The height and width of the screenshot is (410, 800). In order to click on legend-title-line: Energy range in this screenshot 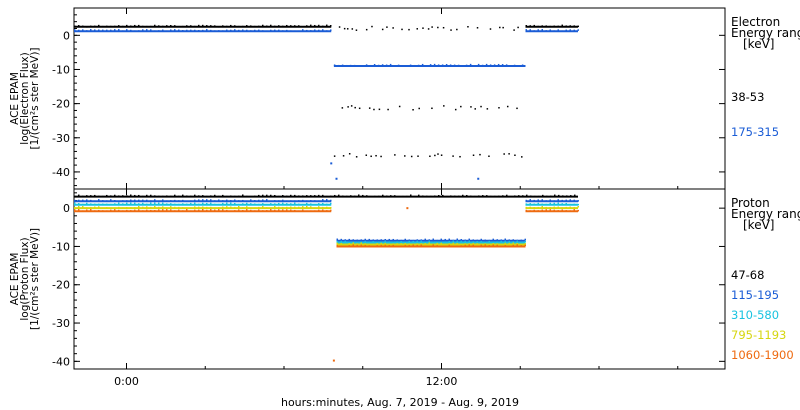, I will do `click(765, 214)`.